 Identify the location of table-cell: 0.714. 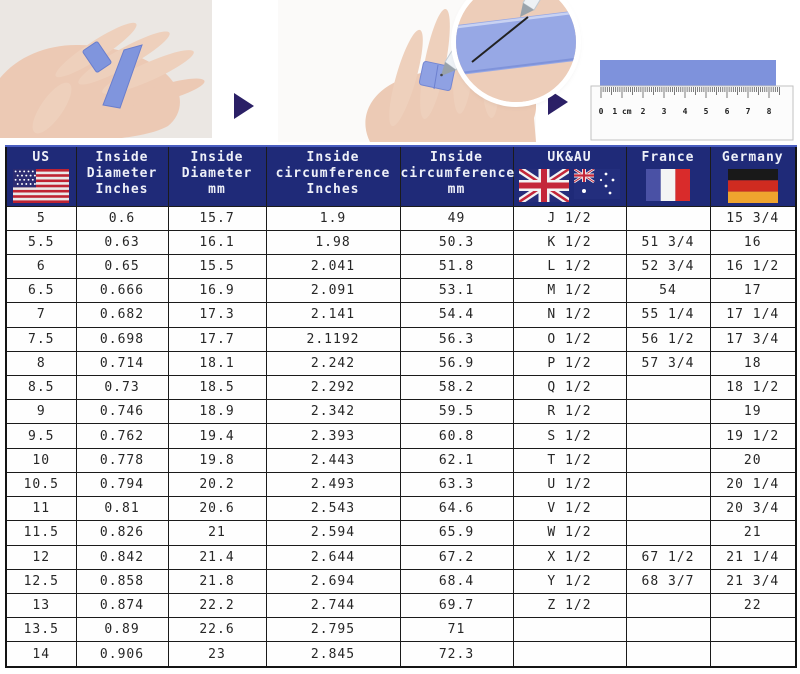
(122, 363).